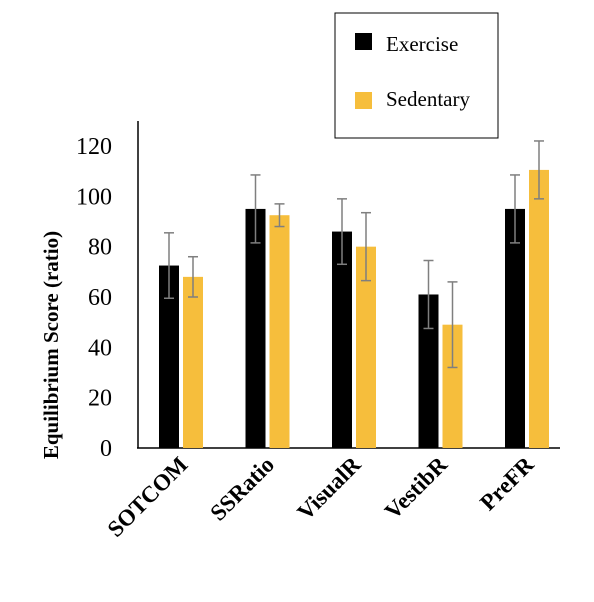  I want to click on x-tick-label-visualr: VisualR, so click(328, 488).